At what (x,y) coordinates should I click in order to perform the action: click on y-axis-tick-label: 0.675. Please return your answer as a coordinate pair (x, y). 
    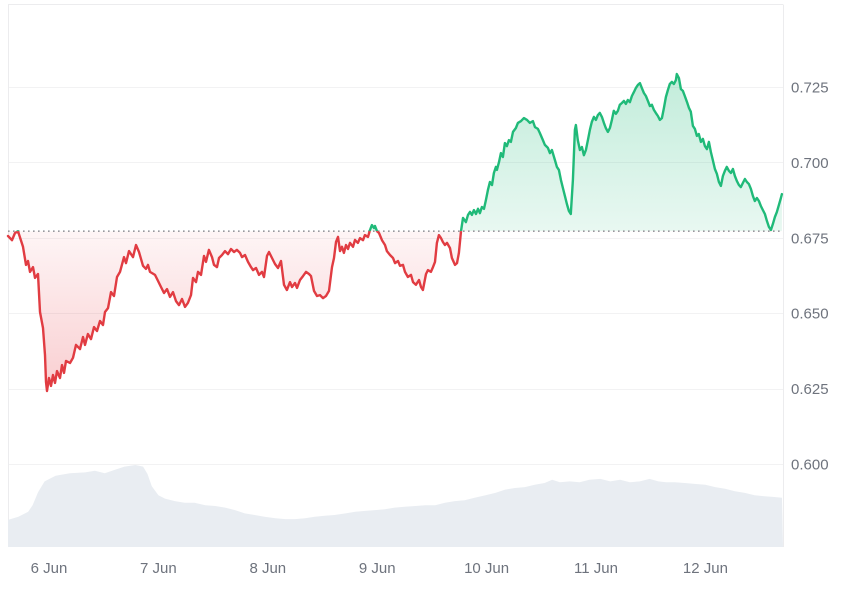
    Looking at the image, I should click on (810, 238).